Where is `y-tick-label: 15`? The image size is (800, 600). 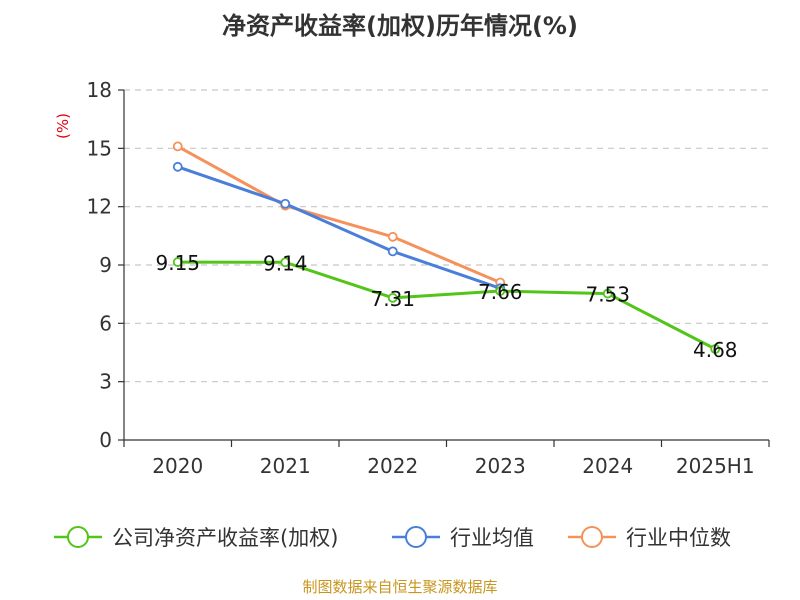 y-tick-label: 15 is located at coordinates (99, 148).